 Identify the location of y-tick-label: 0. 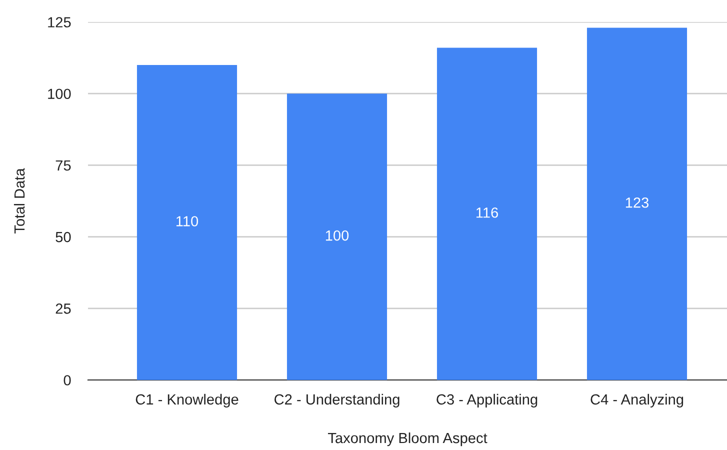
(67, 380).